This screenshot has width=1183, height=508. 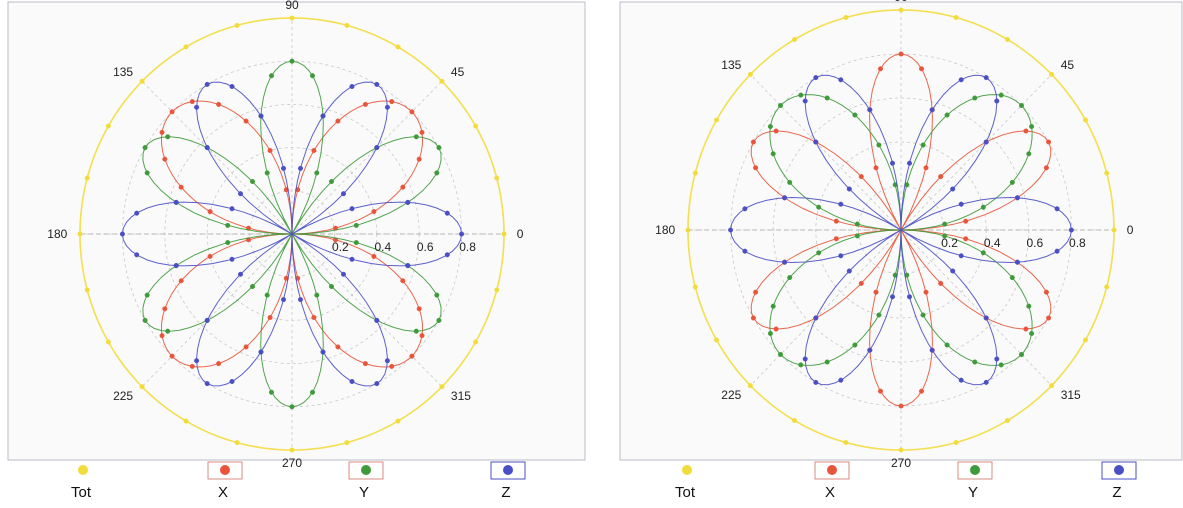 What do you see at coordinates (295, 481) in the screenshot?
I see `legend-left: Tot X Y Z` at bounding box center [295, 481].